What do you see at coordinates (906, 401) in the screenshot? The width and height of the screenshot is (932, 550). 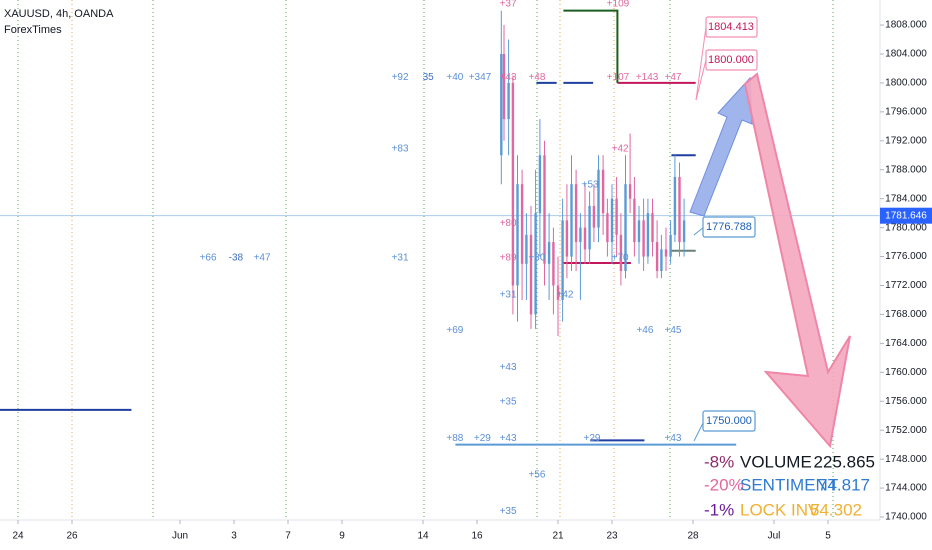 I see `y-tick-label: 1756.000` at bounding box center [906, 401].